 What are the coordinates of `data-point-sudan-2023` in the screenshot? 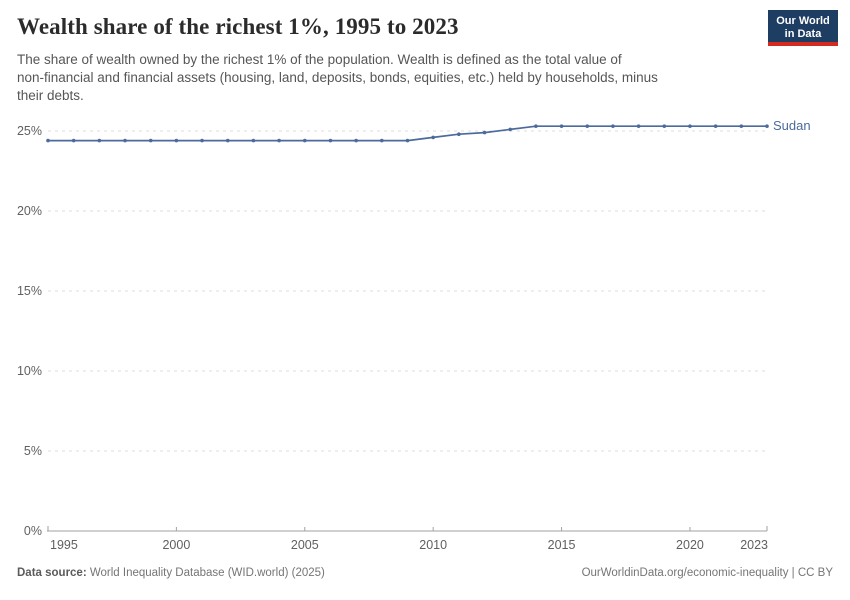 It's located at (767, 126).